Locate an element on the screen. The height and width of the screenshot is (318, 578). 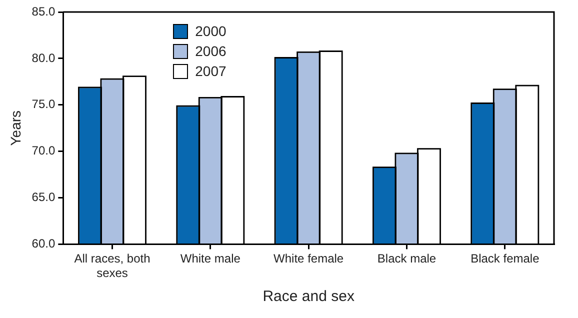
y-tick-label: 80.0 is located at coordinates (44, 57).